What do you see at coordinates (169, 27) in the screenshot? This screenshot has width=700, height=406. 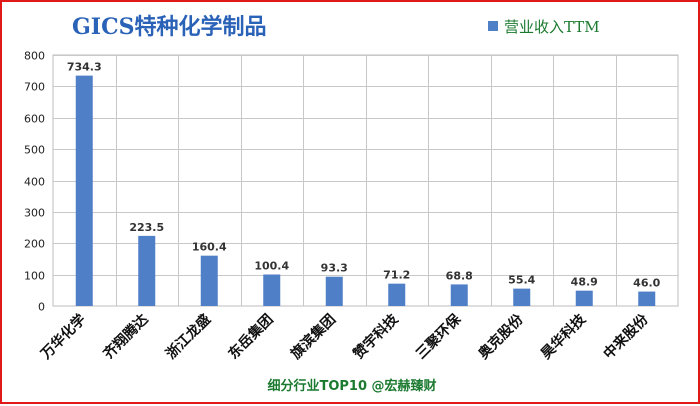 I see `chart-title: GICS特种化学制品` at bounding box center [169, 27].